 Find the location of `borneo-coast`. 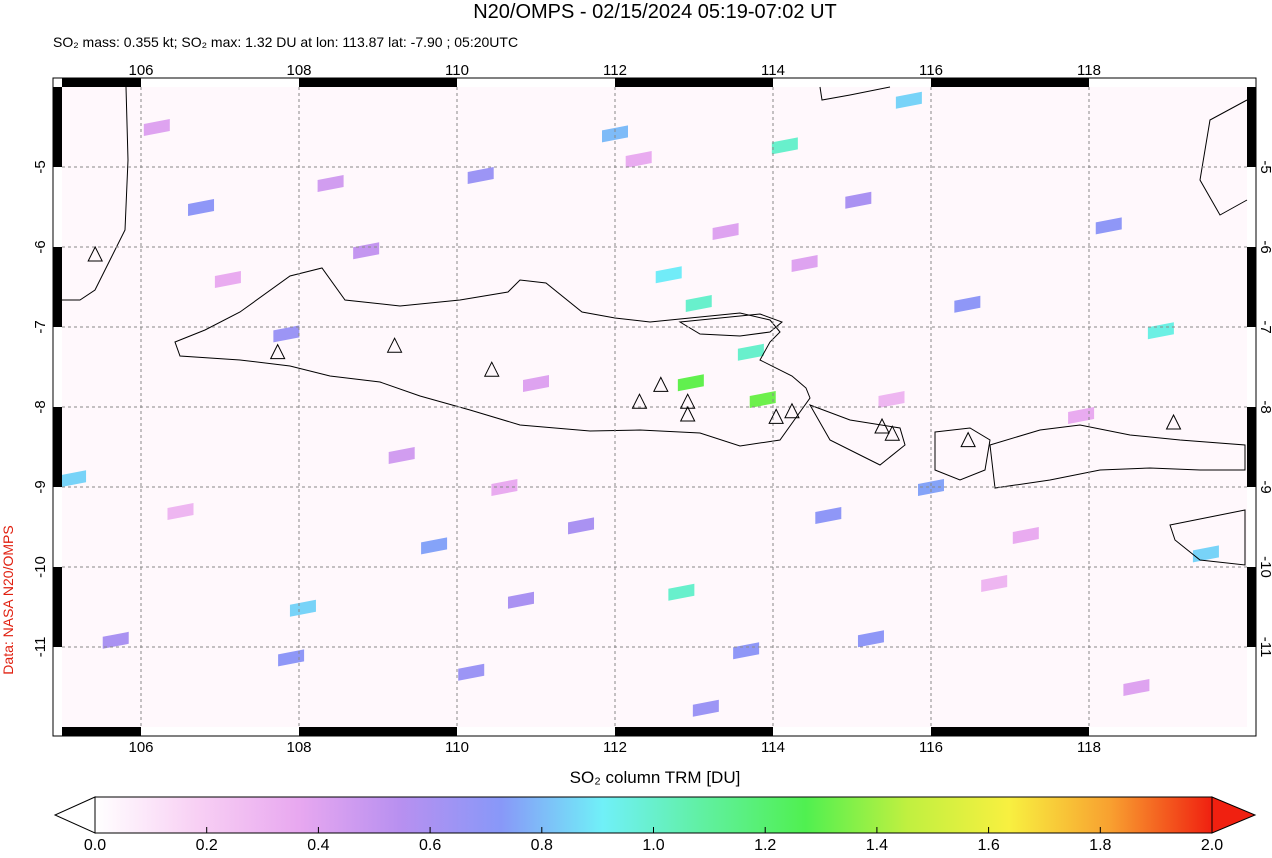

borneo-coast is located at coordinates (855, 93).